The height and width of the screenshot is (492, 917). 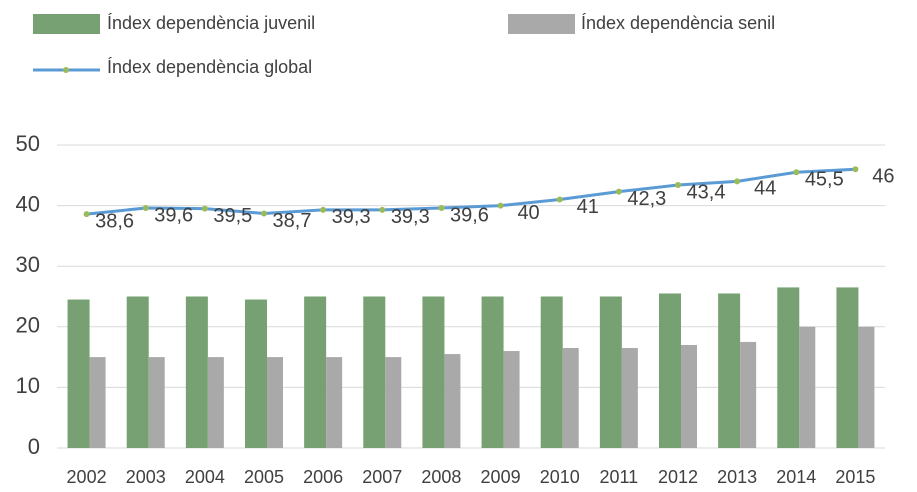 I want to click on x-tick-label: 2009, so click(x=501, y=477).